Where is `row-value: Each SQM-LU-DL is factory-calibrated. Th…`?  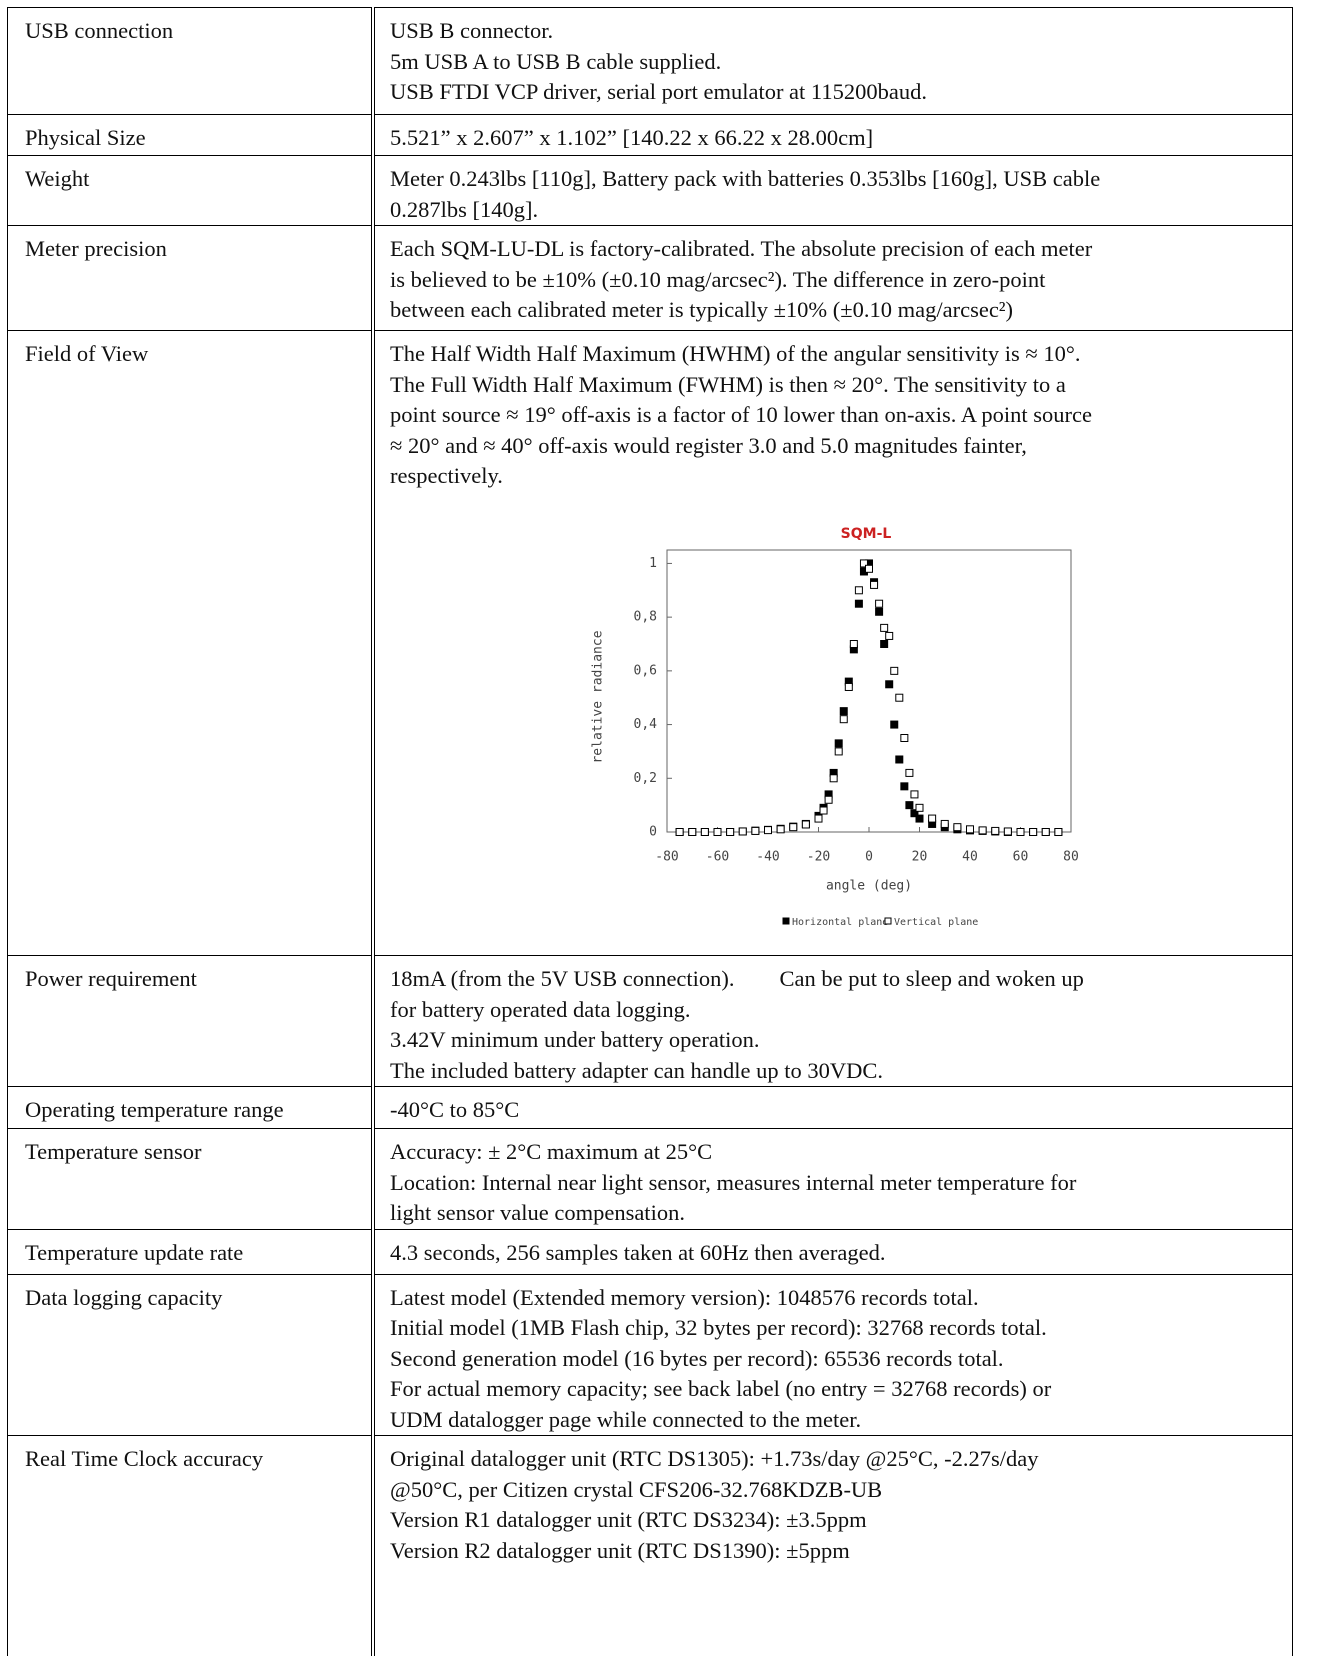 row-value: Each SQM-LU-DL is factory-calibrated. Th… is located at coordinates (832, 278).